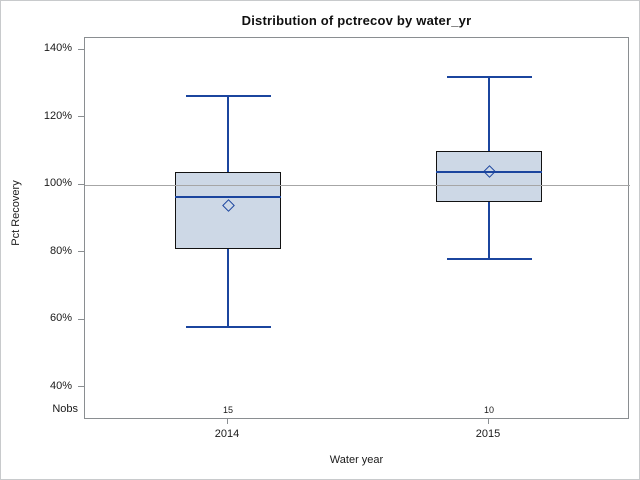  Describe the element at coordinates (357, 185) in the screenshot. I see `reference-line-100pct` at that location.